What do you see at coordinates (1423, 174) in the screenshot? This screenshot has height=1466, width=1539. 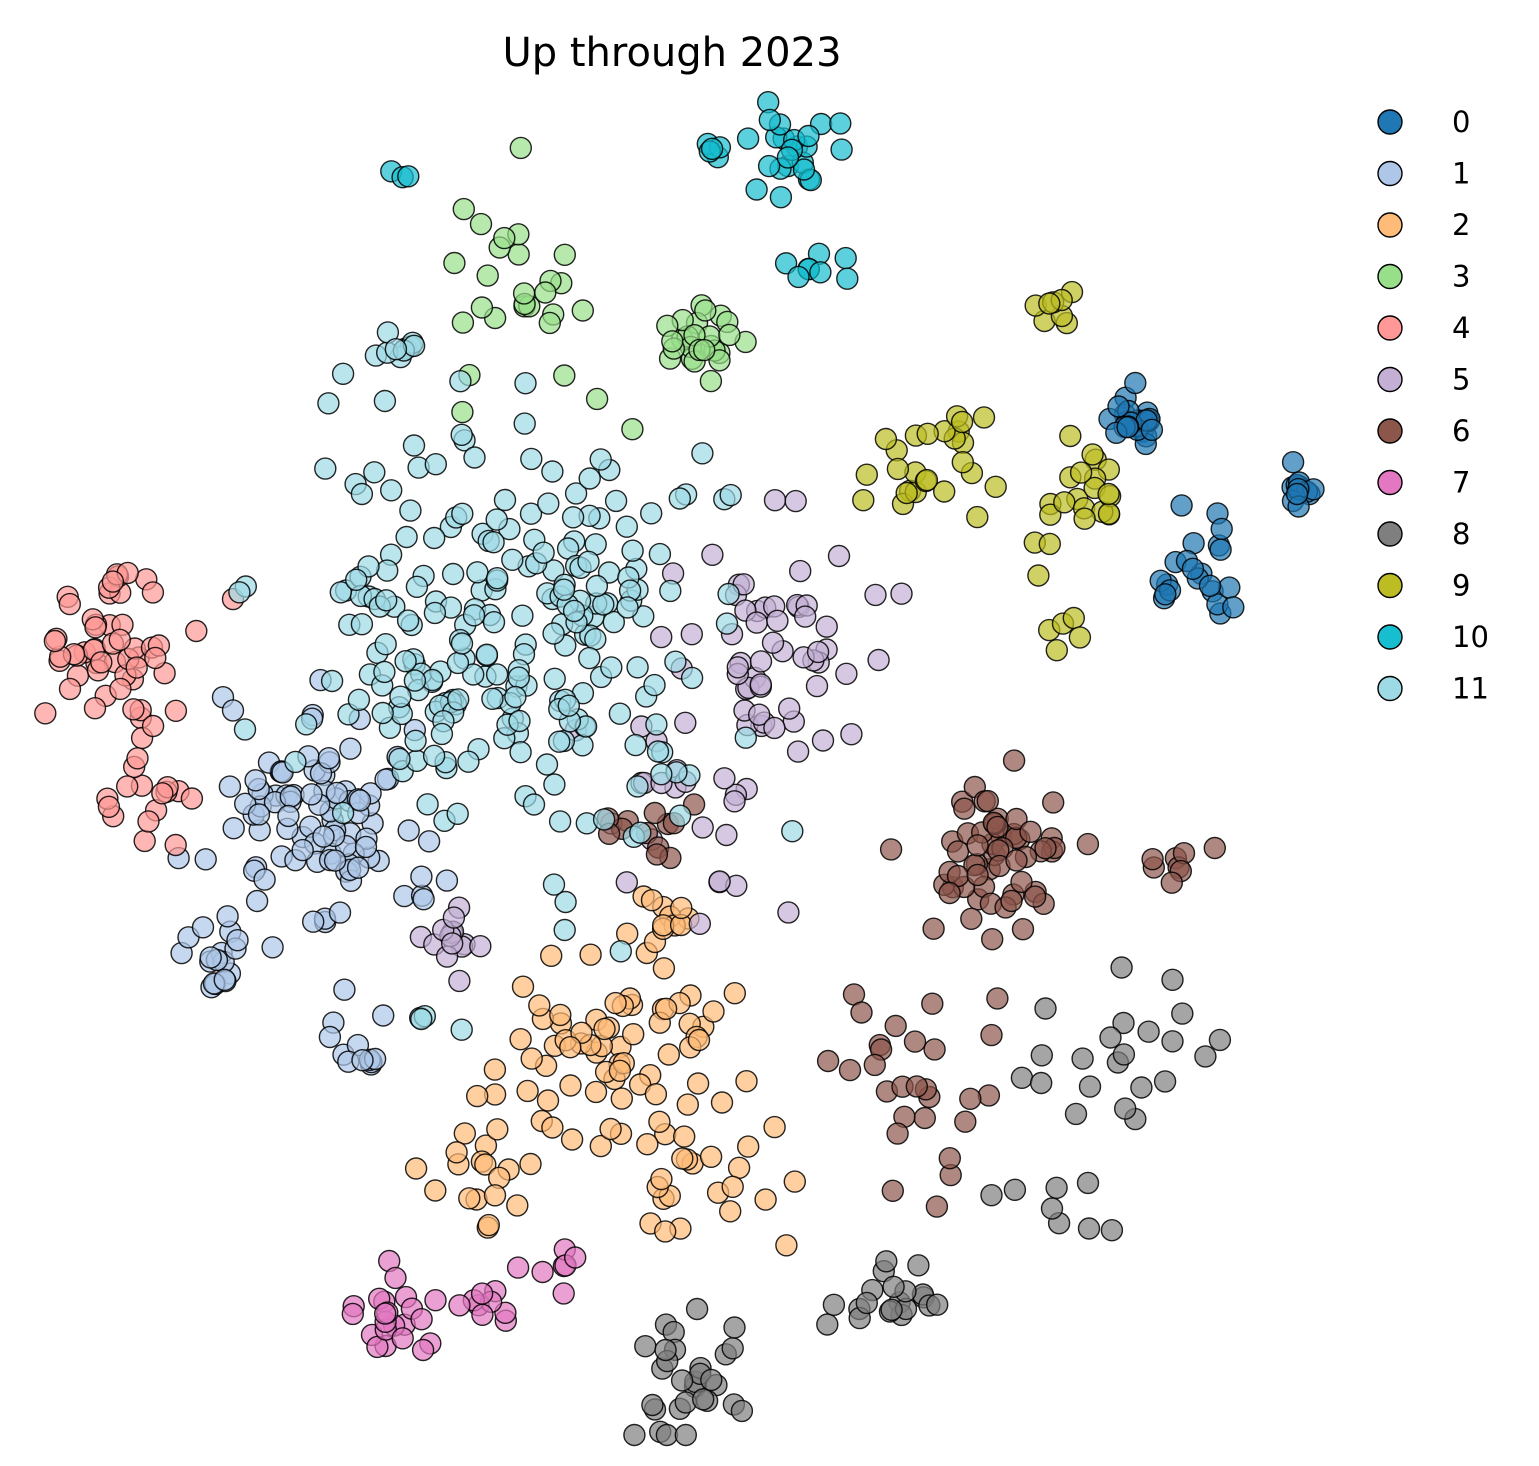 I see `legend-item-1: 1` at bounding box center [1423, 174].